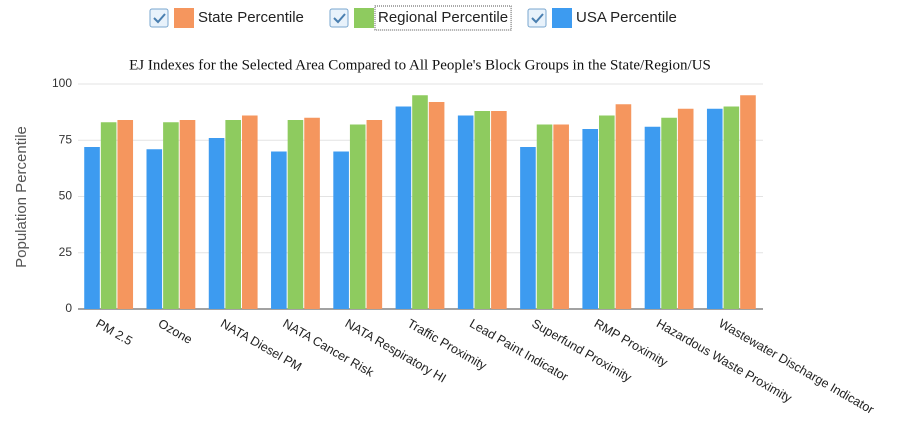  Describe the element at coordinates (66, 139) in the screenshot. I see `y-tick-label: 75` at that location.